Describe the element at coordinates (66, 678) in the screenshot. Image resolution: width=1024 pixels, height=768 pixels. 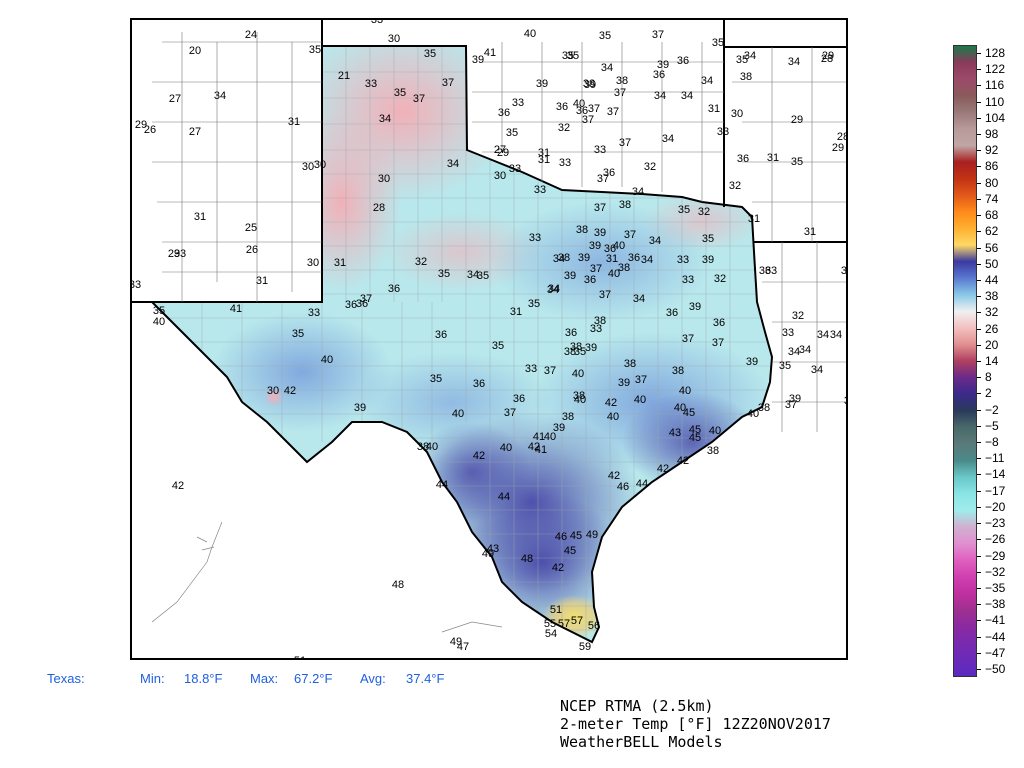
I see `region-label: Texas:` at that location.